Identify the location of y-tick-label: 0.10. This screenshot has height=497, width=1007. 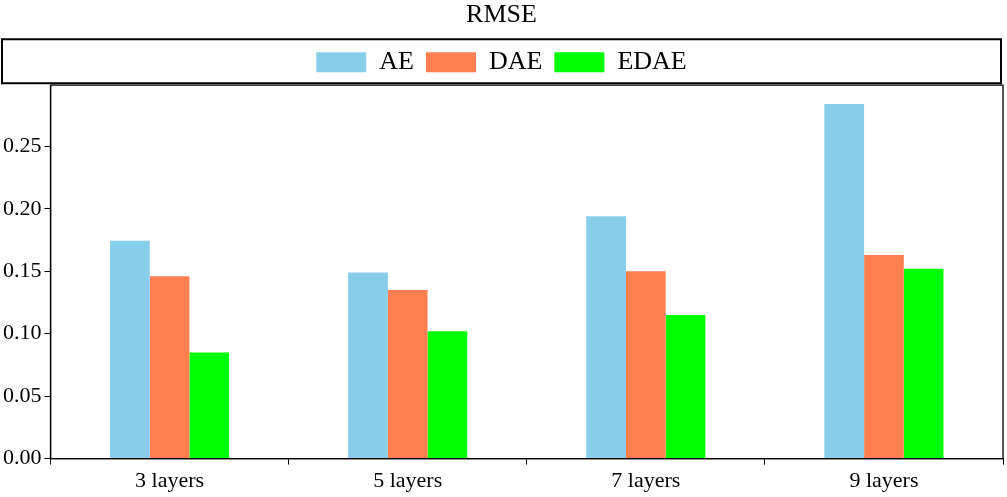
(22, 332).